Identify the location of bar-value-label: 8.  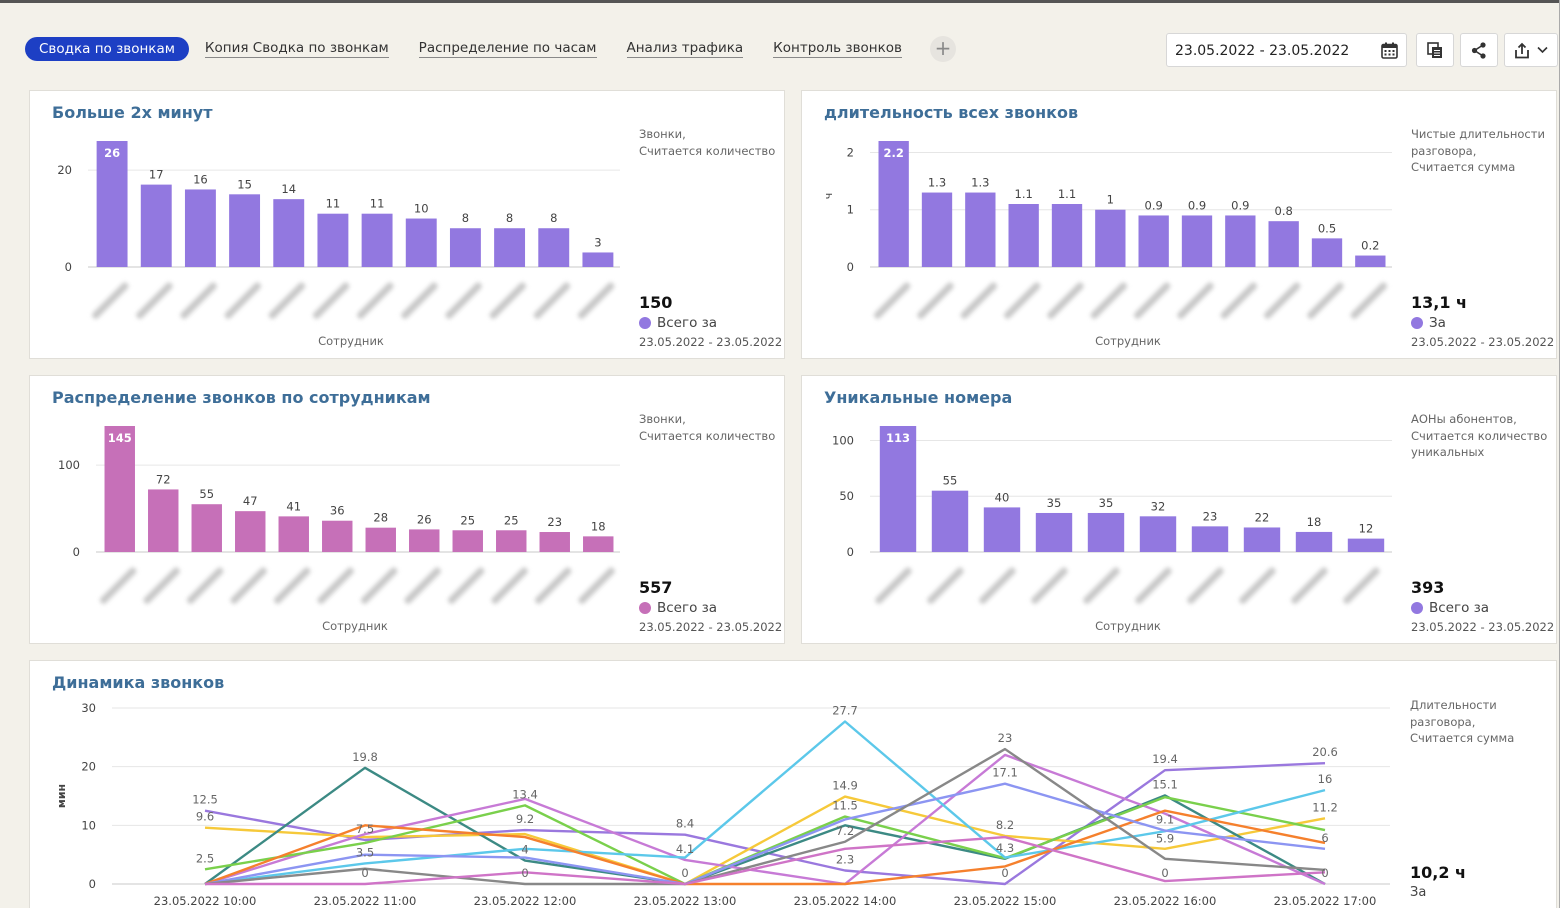
(553, 218).